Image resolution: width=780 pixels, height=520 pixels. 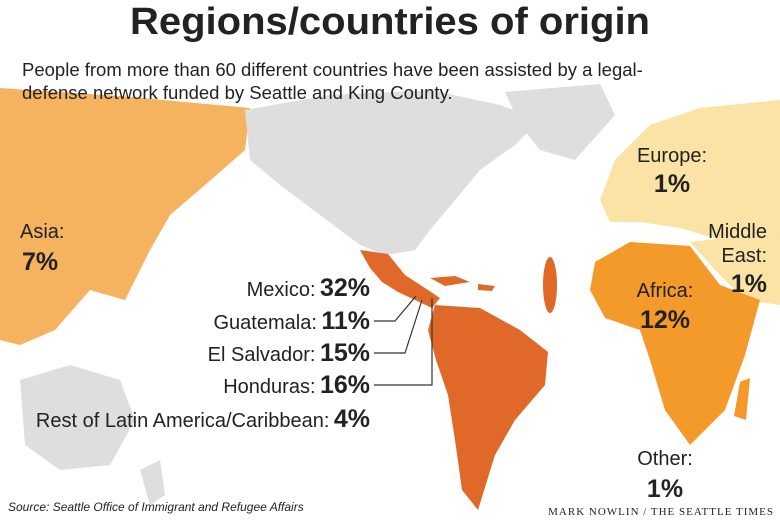 I want to click on country-share: 4%, so click(x=352, y=419).